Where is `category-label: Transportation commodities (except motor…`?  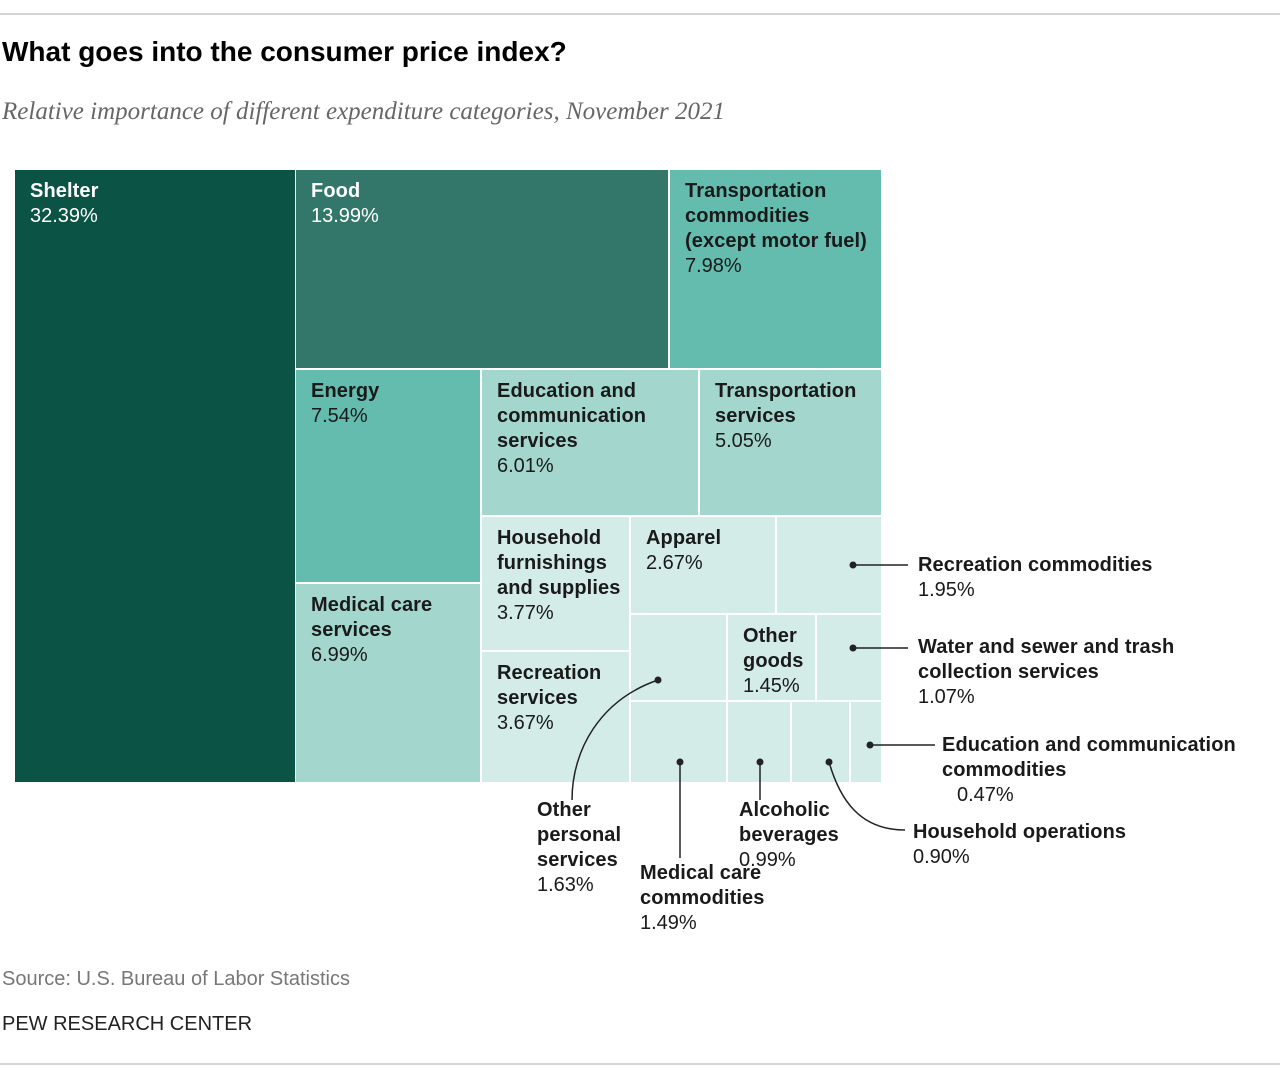 category-label: Transportation commodities (except motor… is located at coordinates (776, 216).